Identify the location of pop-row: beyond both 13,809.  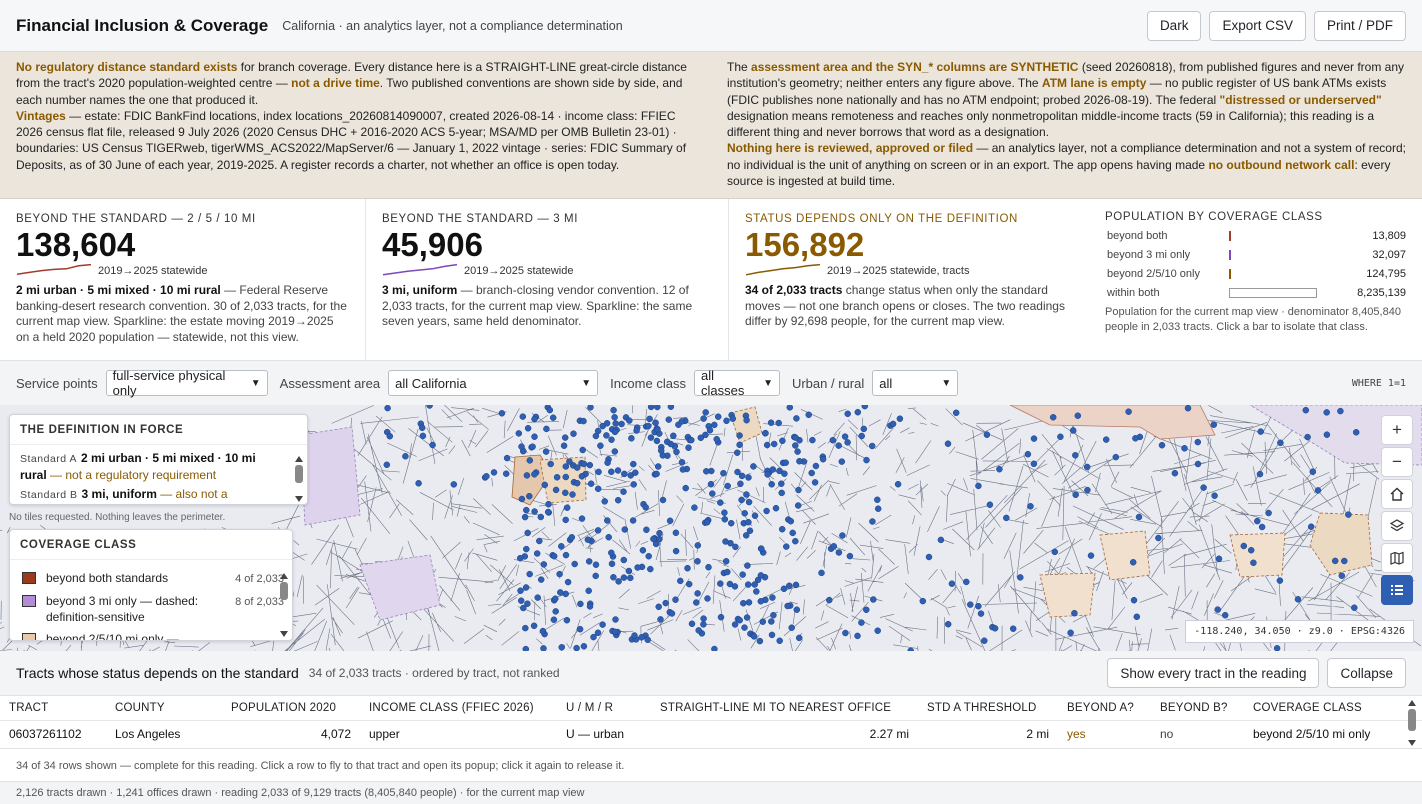
(1255, 235).